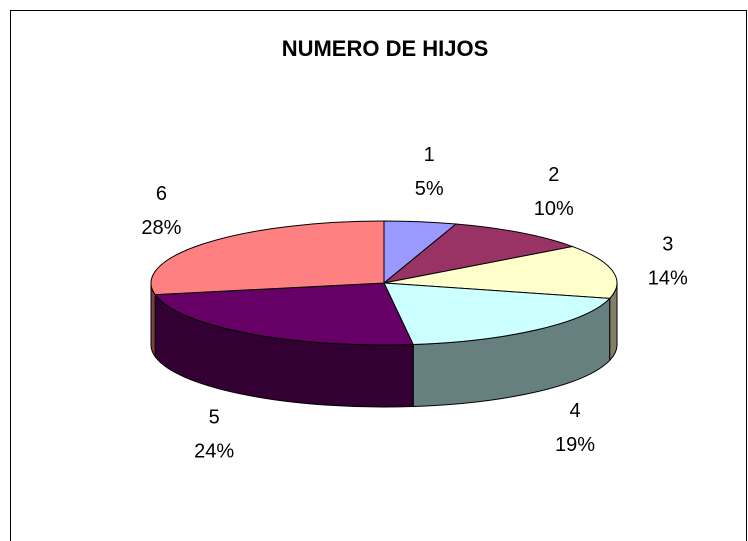 The height and width of the screenshot is (541, 748). Describe the element at coordinates (553, 175) in the screenshot. I see `data-label-category: 2` at that location.